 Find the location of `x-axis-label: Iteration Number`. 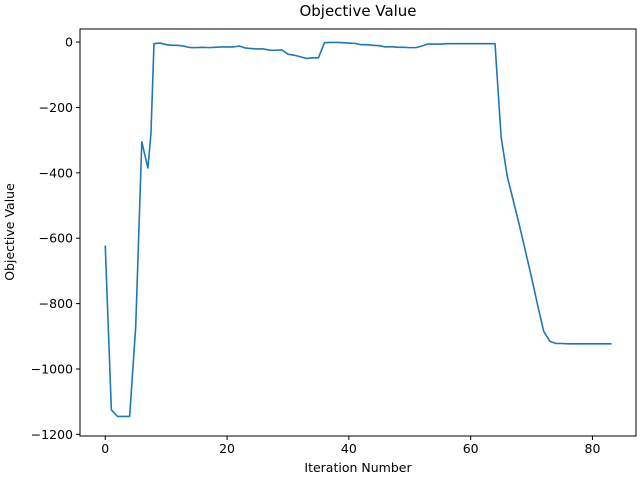

x-axis-label: Iteration Number is located at coordinates (358, 467).